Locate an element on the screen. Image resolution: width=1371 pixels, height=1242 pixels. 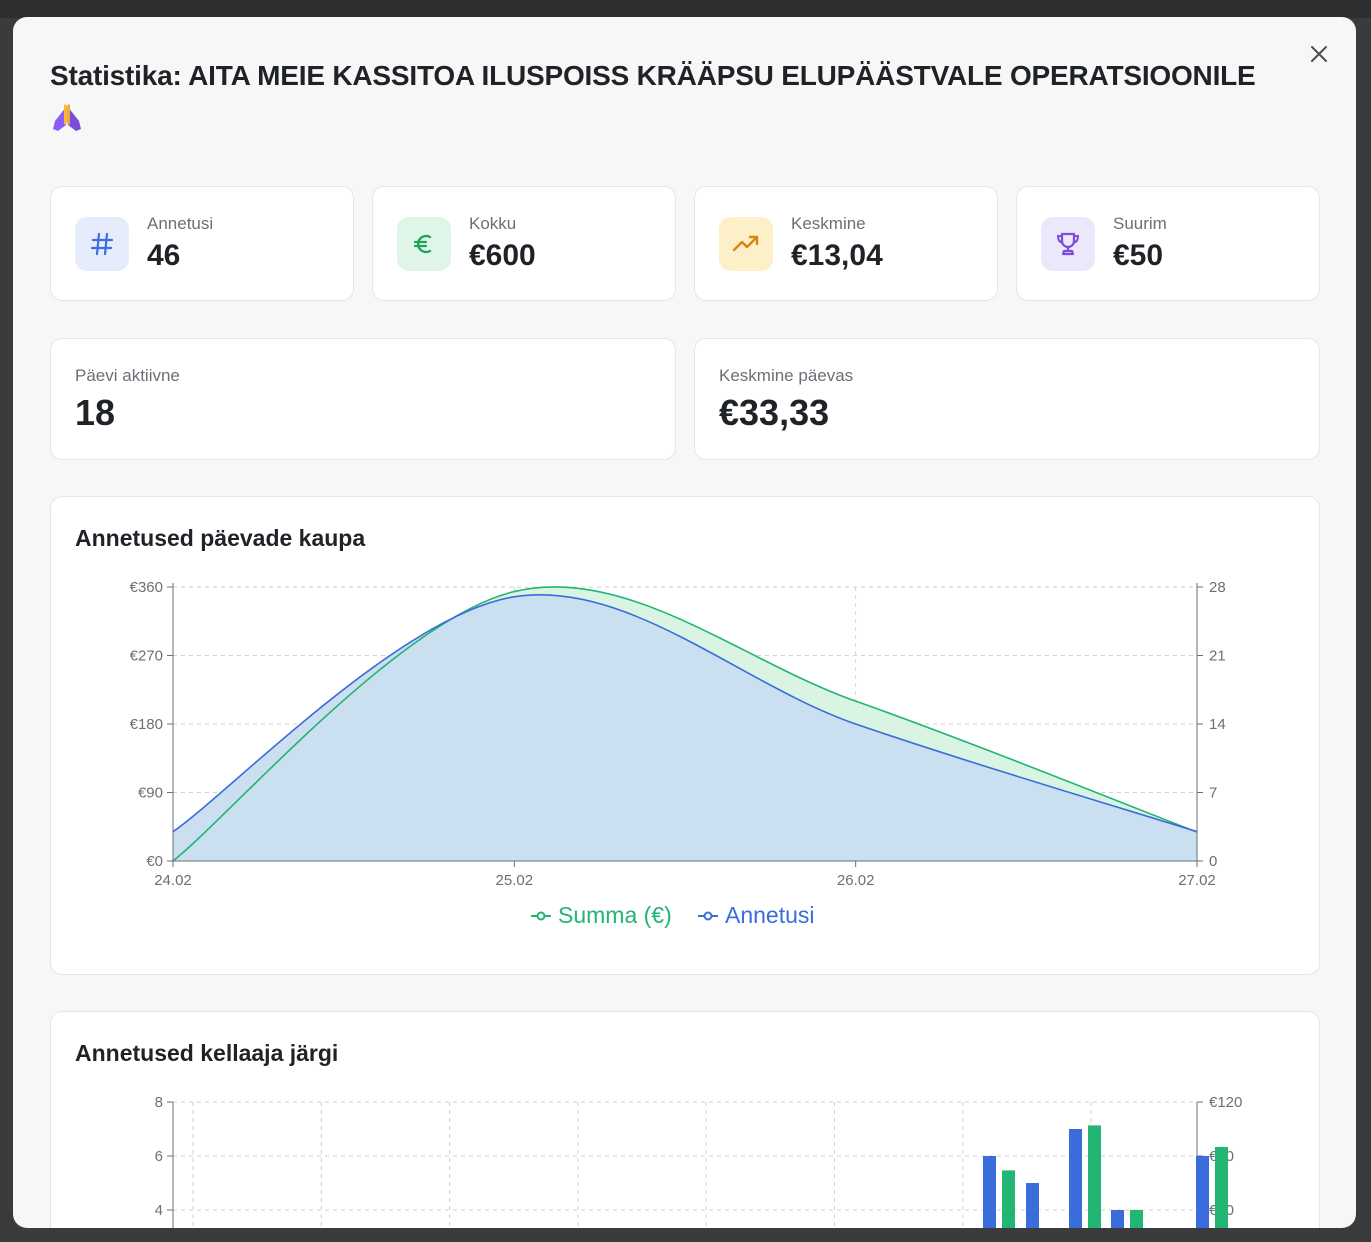
stat-label: Annetusi is located at coordinates (180, 223).